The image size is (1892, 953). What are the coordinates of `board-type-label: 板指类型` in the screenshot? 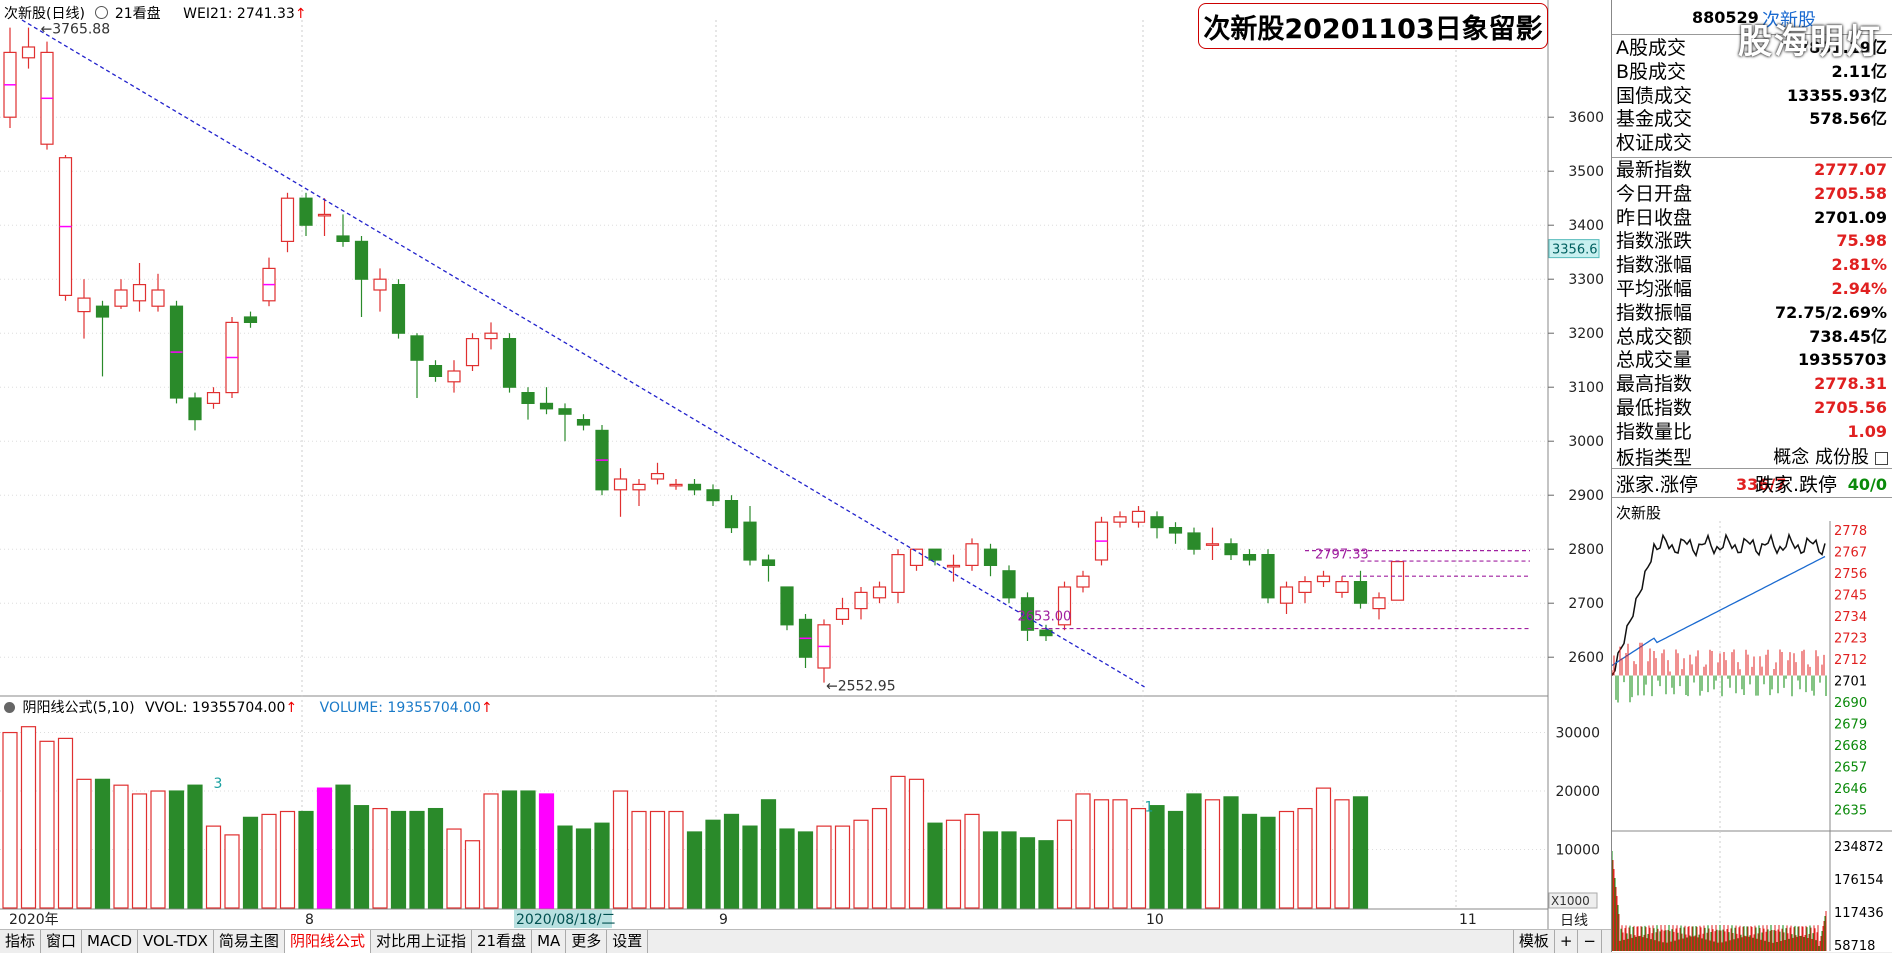 It's located at (1654, 458).